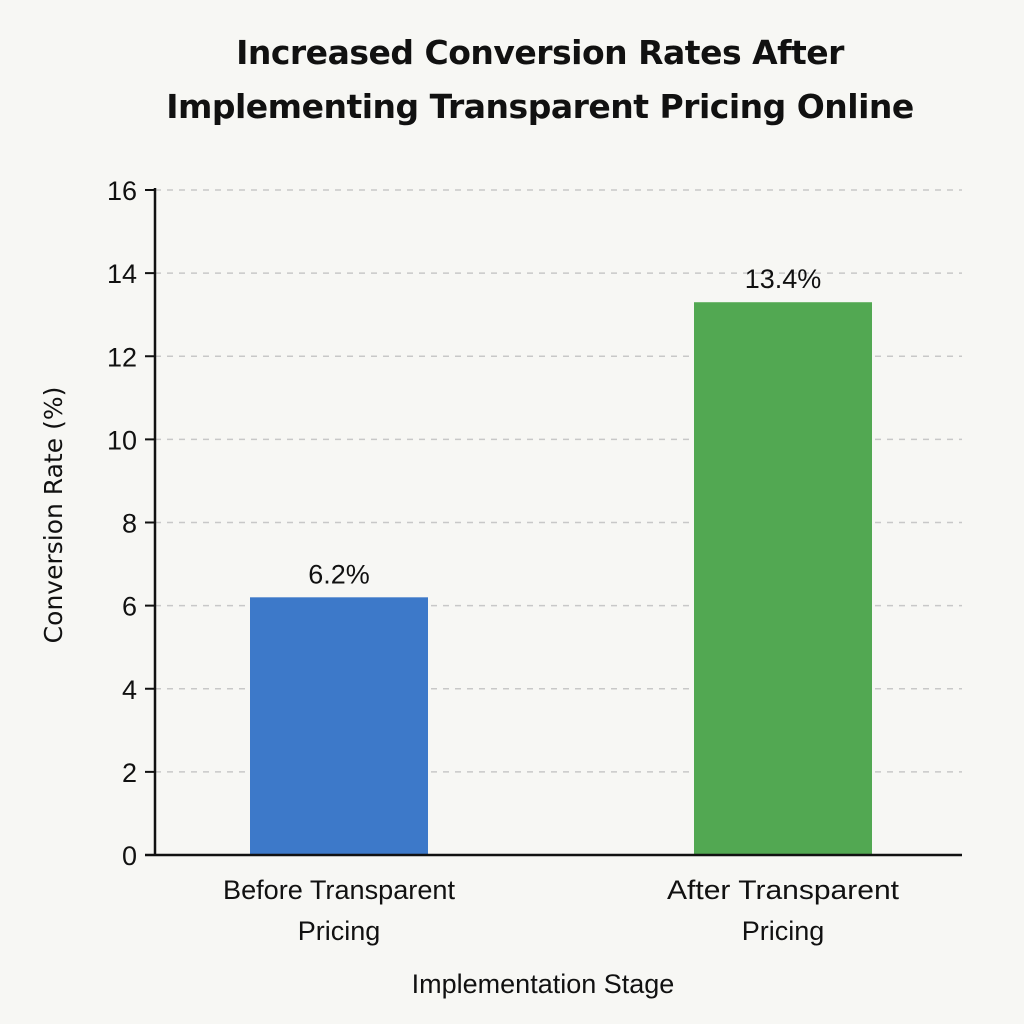 The width and height of the screenshot is (1024, 1024). I want to click on y-tick-label: 8, so click(129, 524).